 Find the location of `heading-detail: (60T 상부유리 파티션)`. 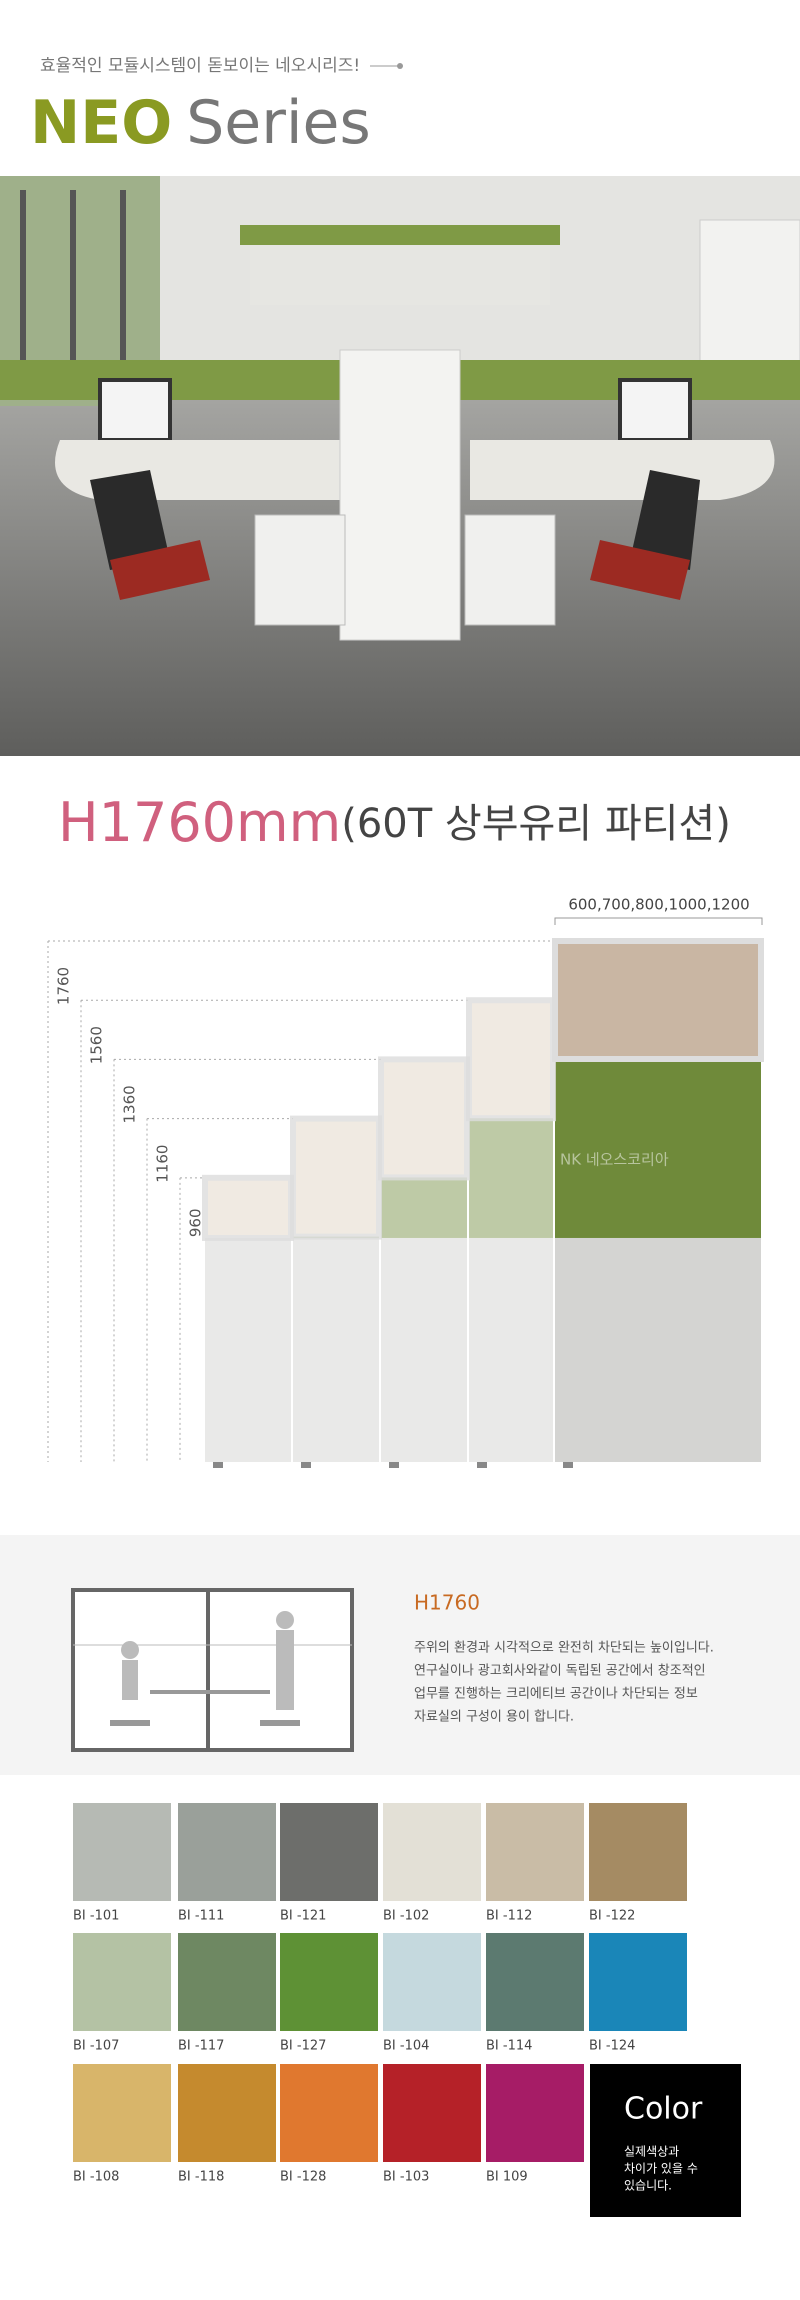

heading-detail: (60T 상부유리 파티션) is located at coordinates (536, 824).